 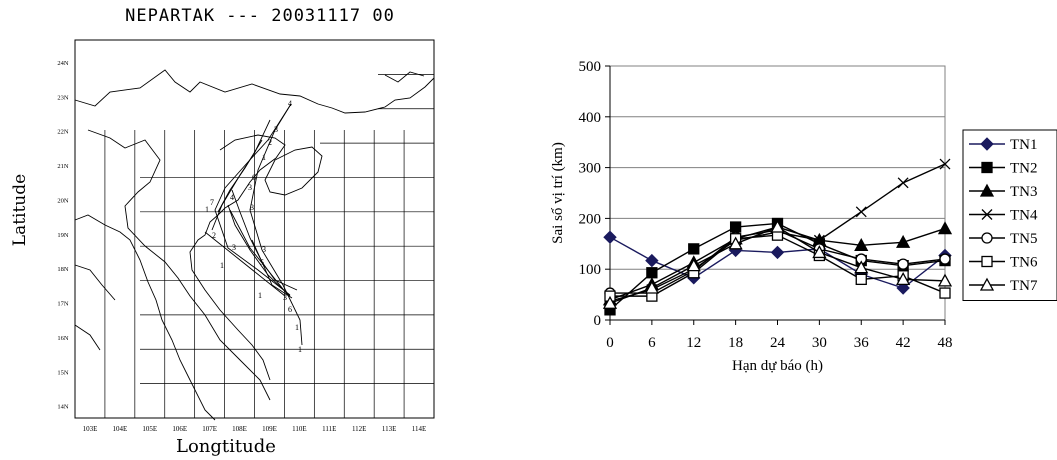 I want to click on chart-legend: TN1 TN2 TN3 TN4 TN5 TN6 TN7, so click(x=1009, y=215).